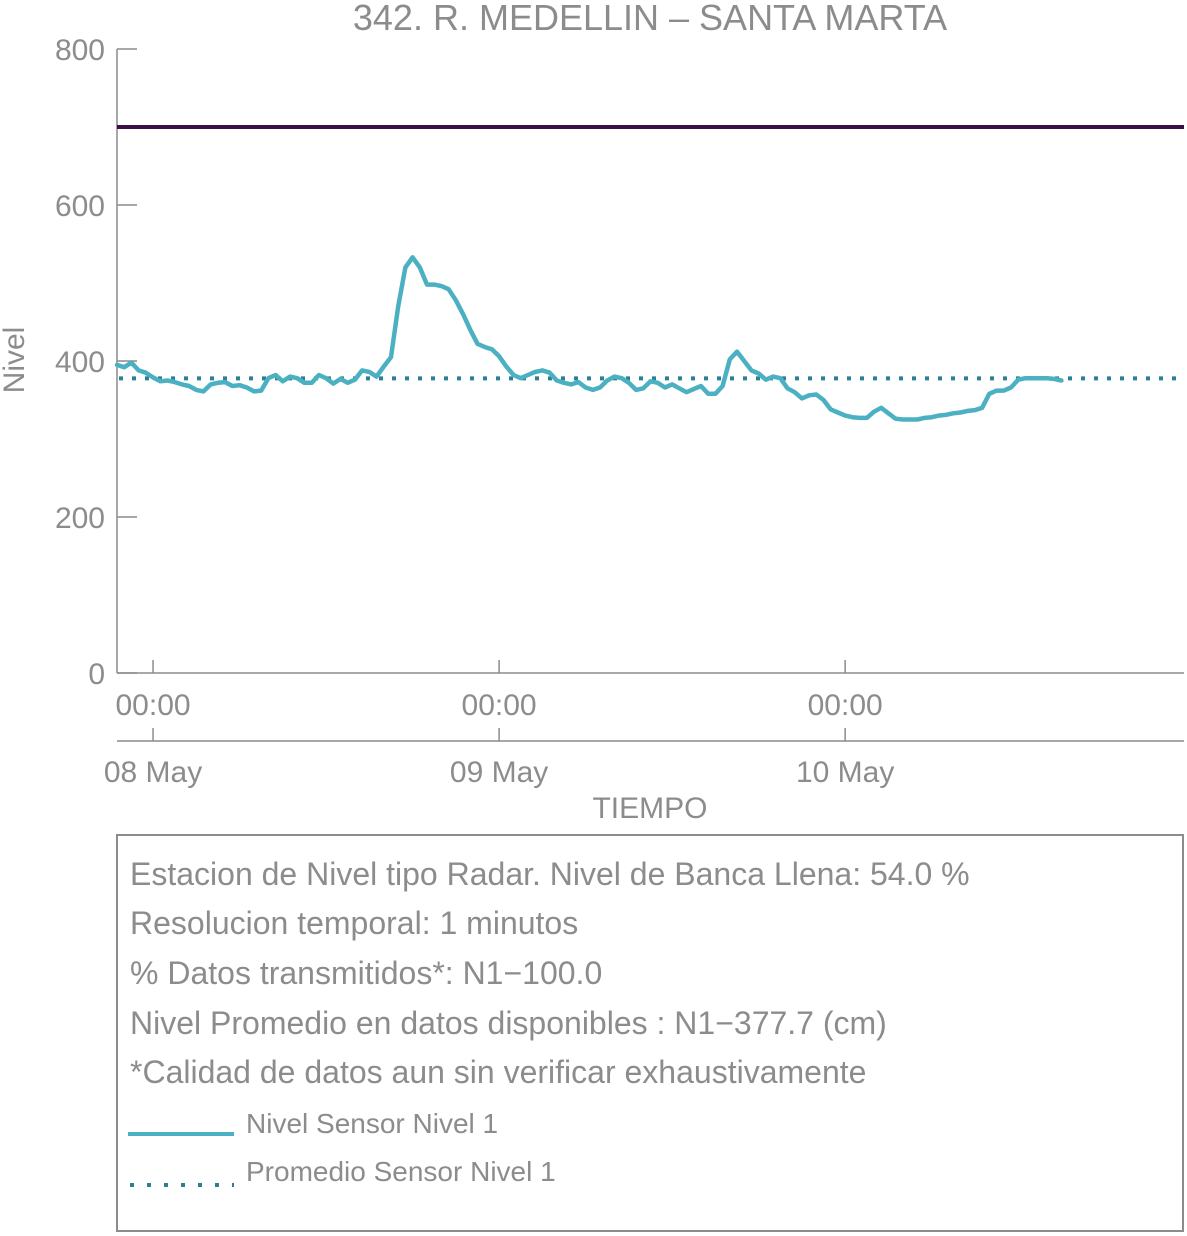 This screenshot has width=1187, height=1236. Describe the element at coordinates (15, 360) in the screenshot. I see `y-axis-label: Nivel` at that location.